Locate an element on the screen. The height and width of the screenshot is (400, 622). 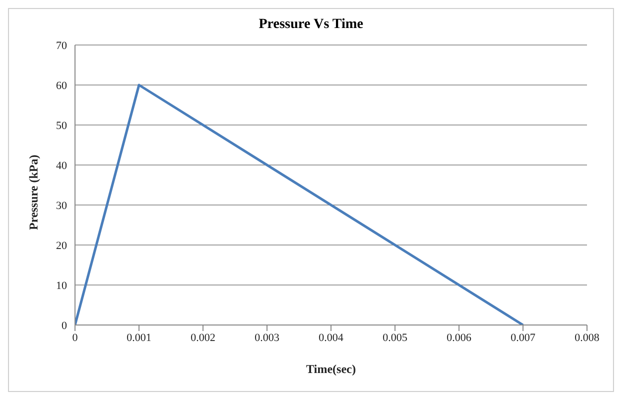
x-tick-label: 0.003 is located at coordinates (267, 338).